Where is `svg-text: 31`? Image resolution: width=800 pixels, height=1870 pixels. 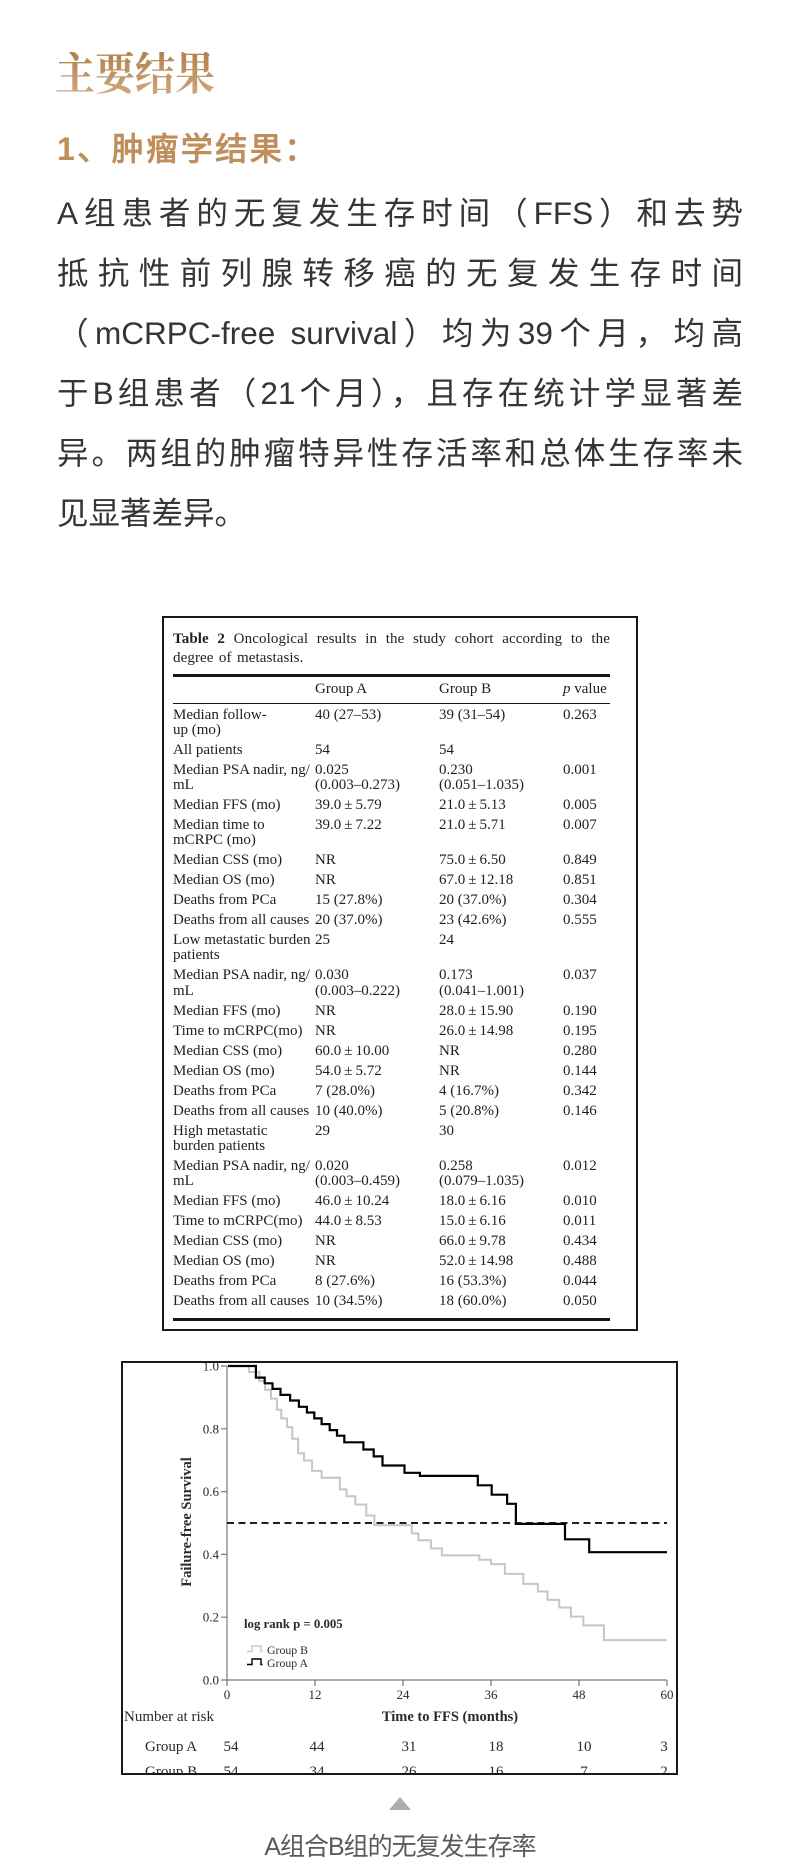
svg-text: 31 is located at coordinates (409, 1747).